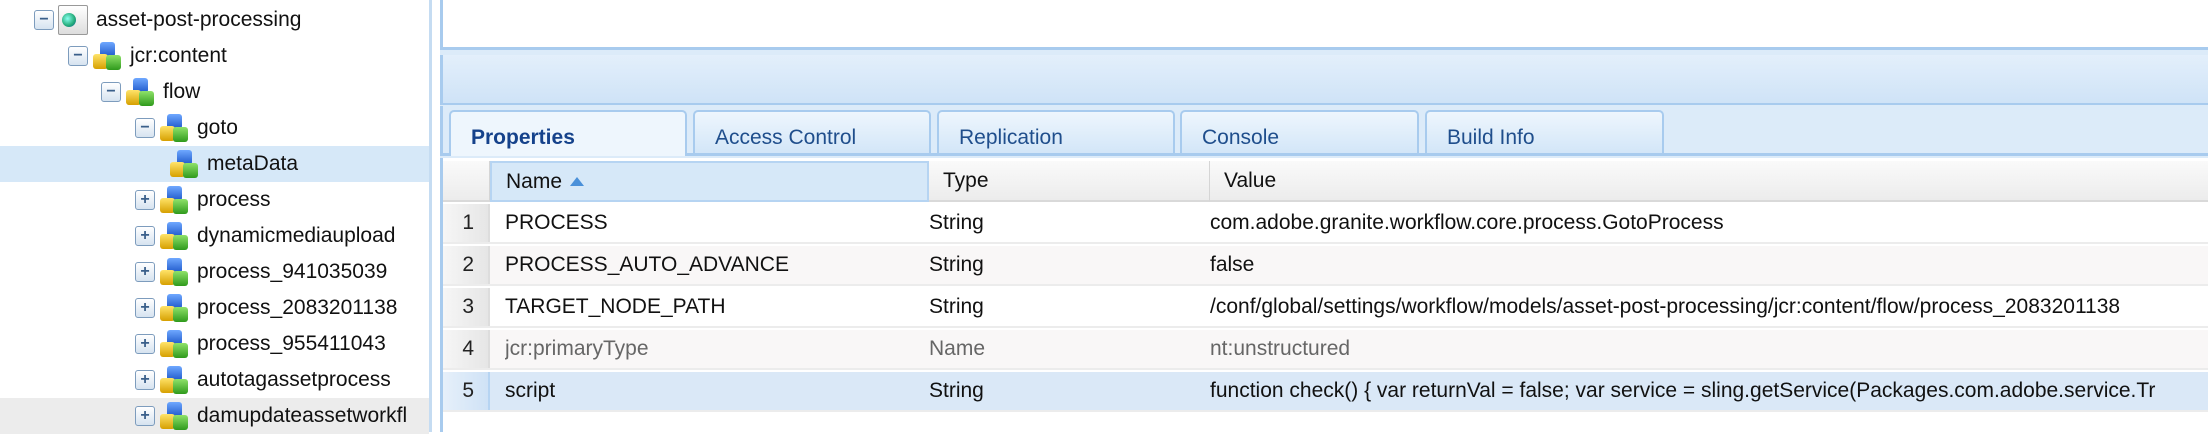 This screenshot has width=2208, height=434. I want to click on row-number: 4, so click(466, 349).